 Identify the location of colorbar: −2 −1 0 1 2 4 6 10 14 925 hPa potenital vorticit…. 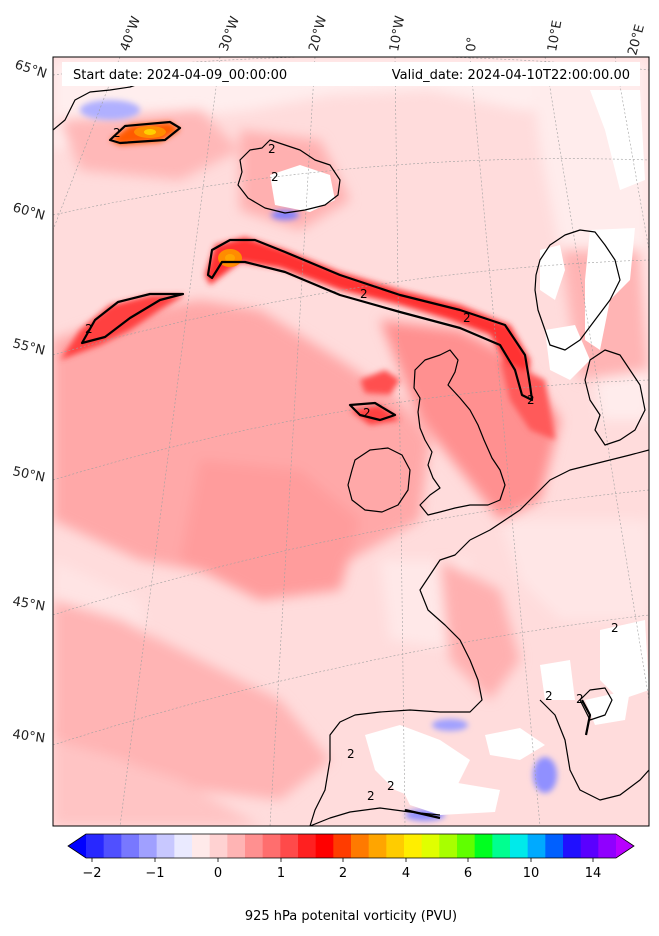
(351, 878).